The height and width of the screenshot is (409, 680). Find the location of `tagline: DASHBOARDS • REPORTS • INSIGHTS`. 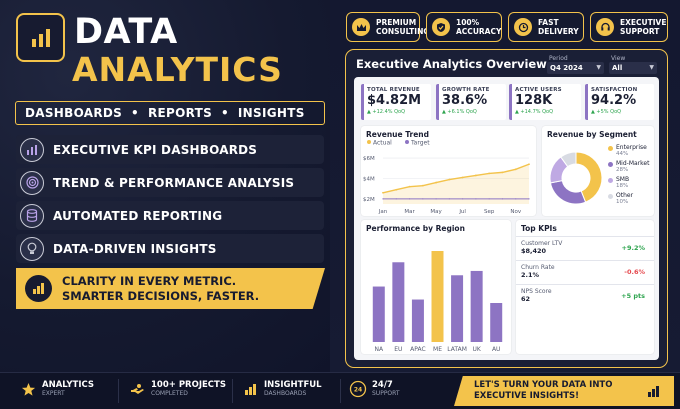

tagline: DASHBOARDS • REPORTS • INSIGHTS is located at coordinates (170, 113).